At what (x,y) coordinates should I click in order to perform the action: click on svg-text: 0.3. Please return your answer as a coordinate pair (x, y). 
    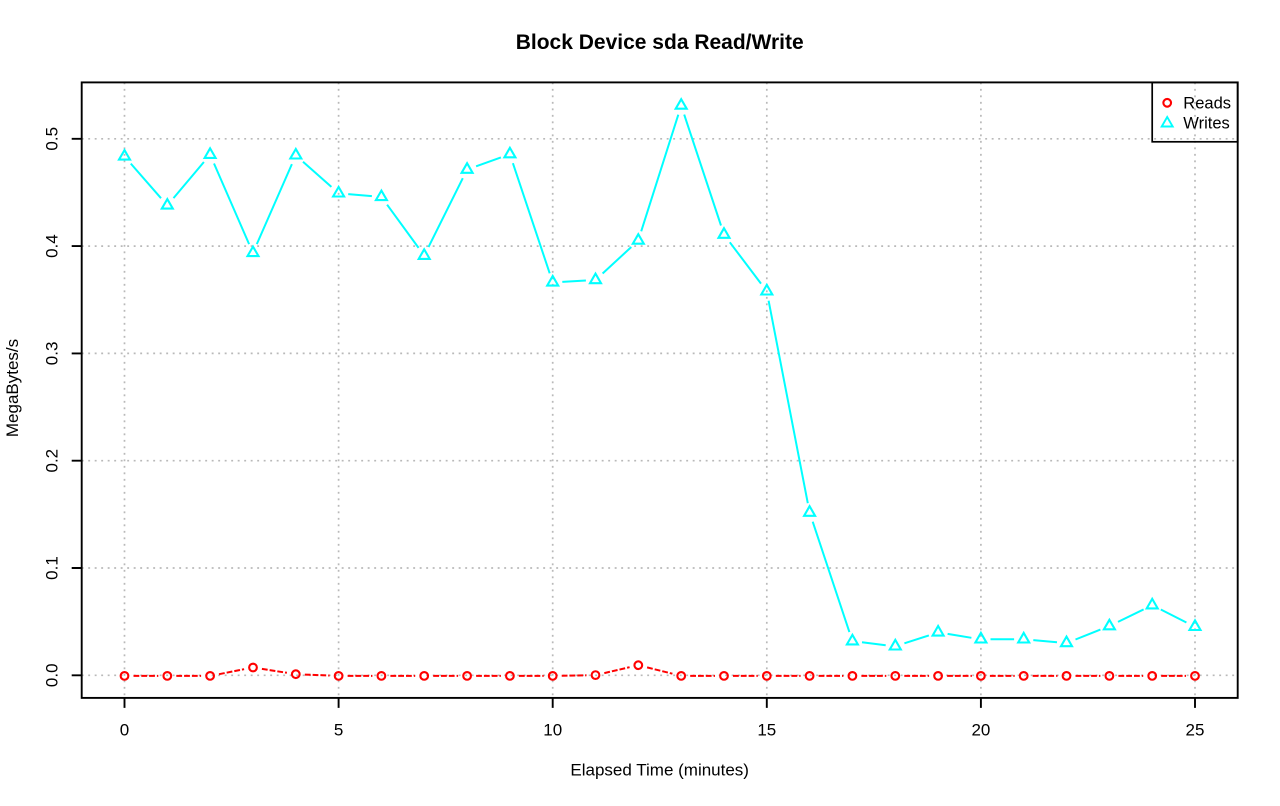
    Looking at the image, I should click on (52, 354).